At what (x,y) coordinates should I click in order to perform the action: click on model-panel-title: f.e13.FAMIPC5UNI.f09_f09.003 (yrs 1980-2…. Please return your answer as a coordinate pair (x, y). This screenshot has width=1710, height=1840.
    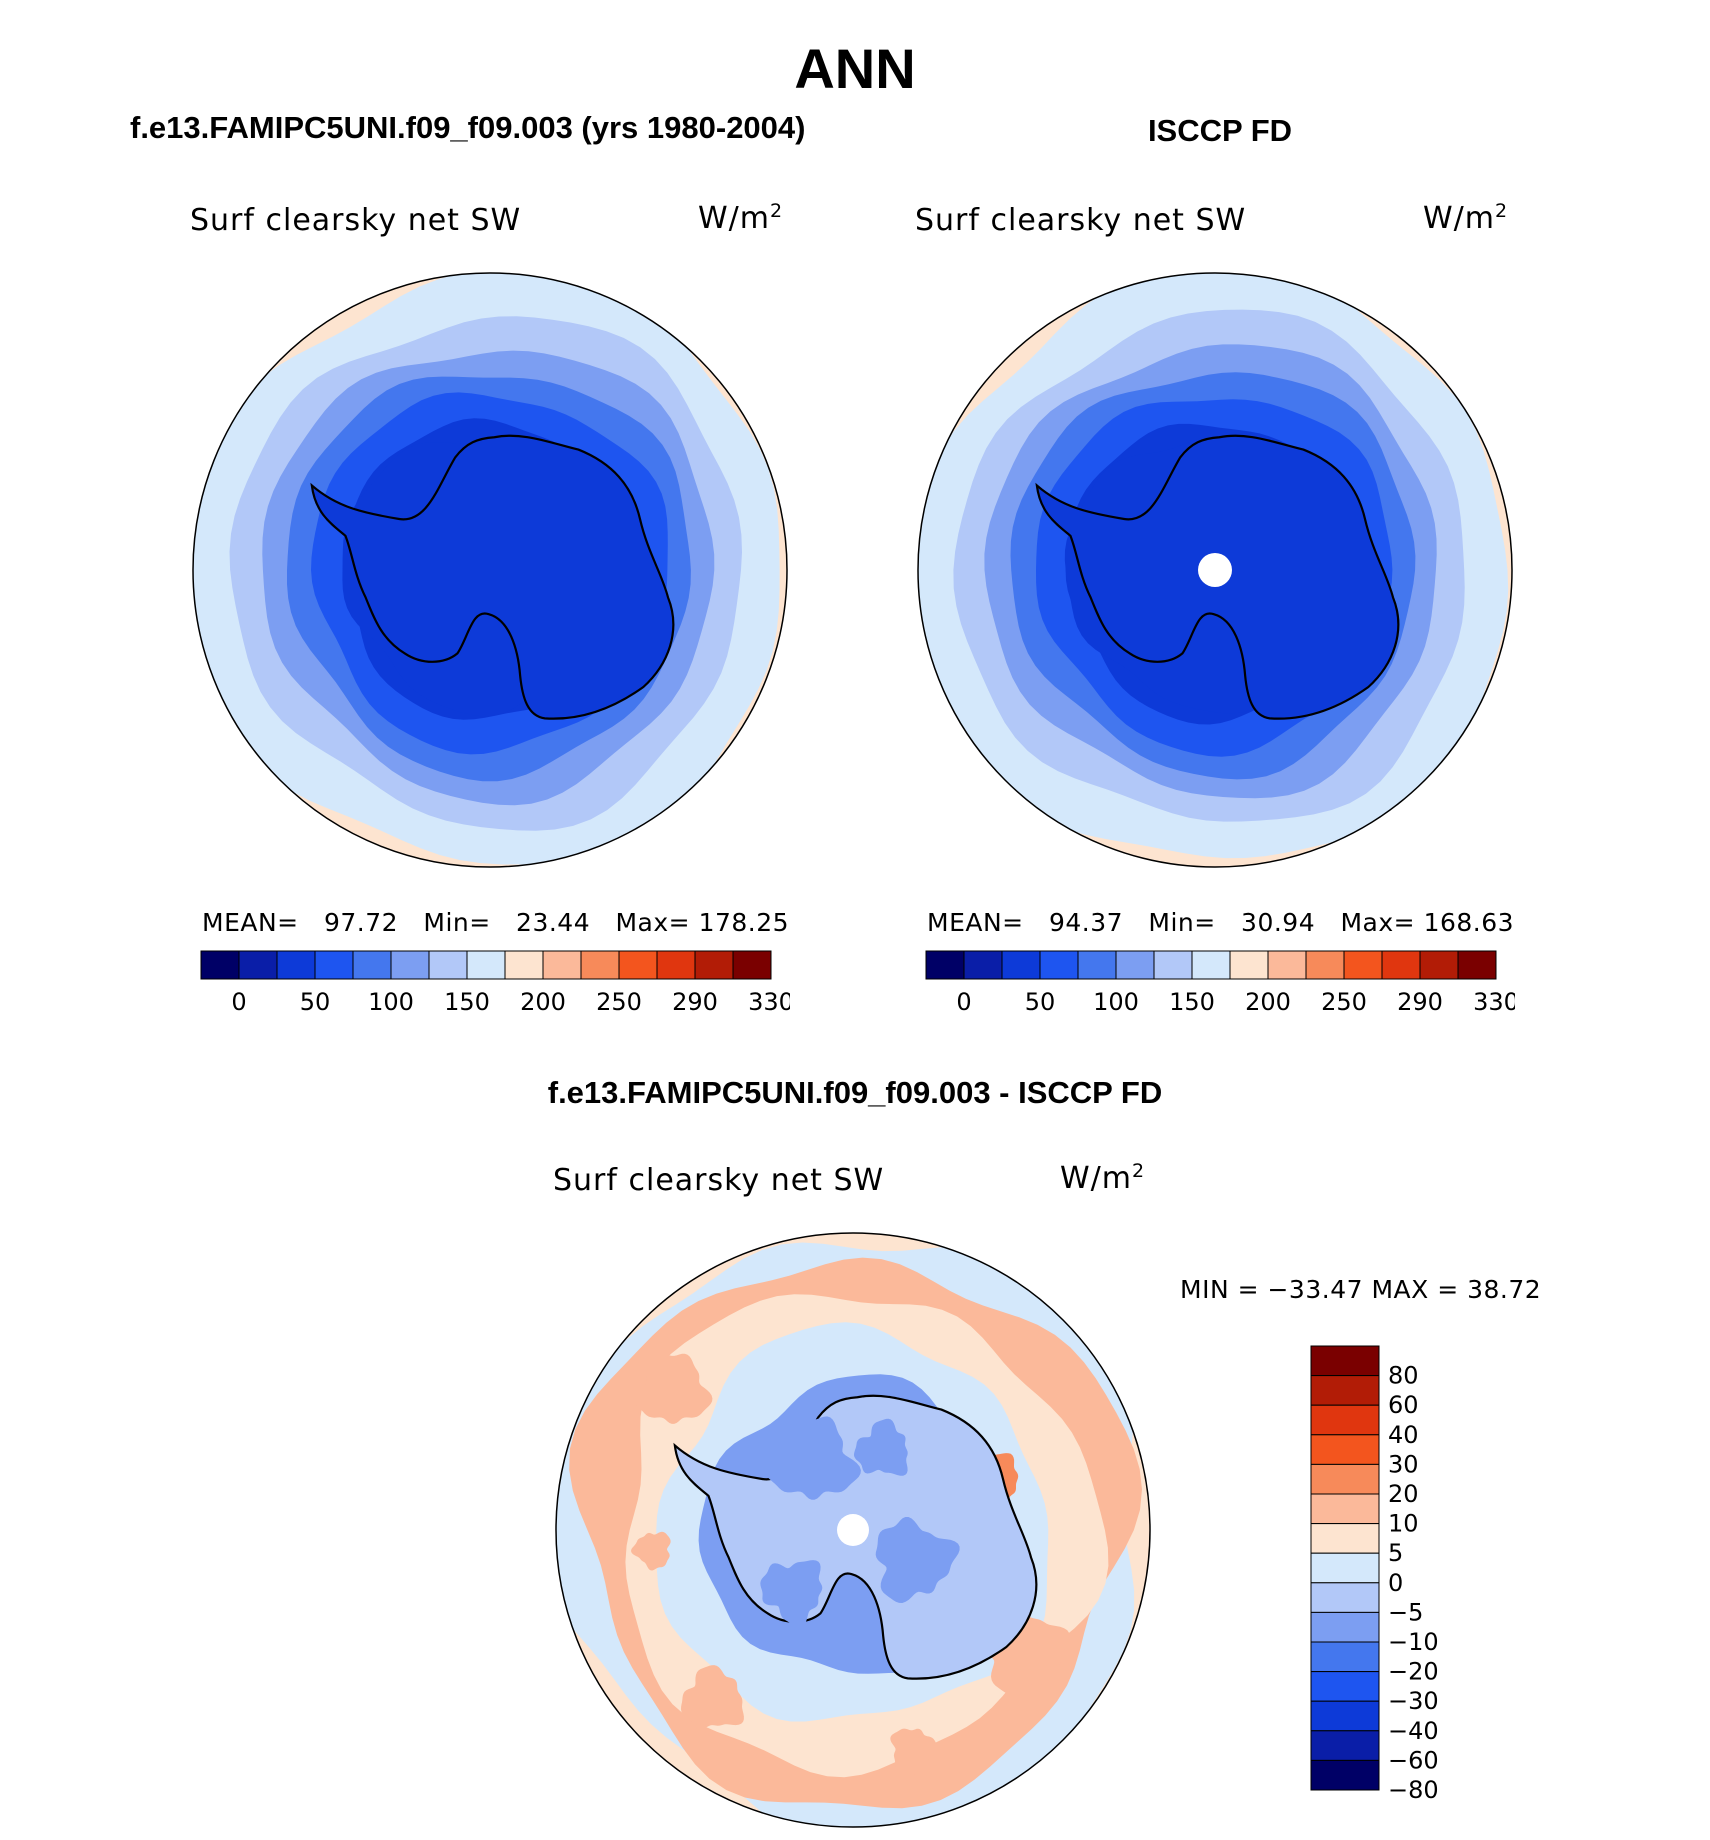
    Looking at the image, I should click on (468, 127).